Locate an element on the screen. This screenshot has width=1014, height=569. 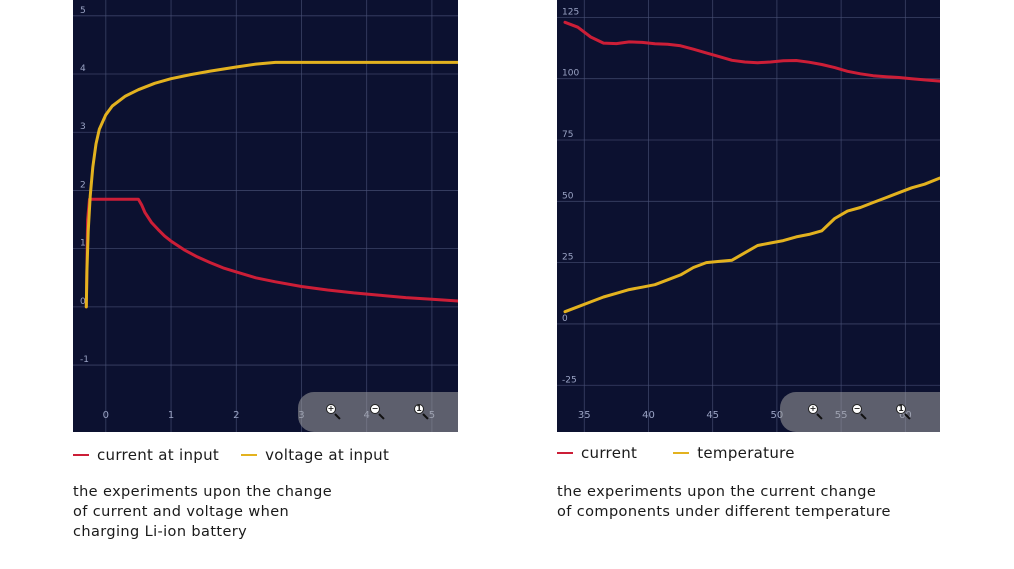
y-tick-label: 5 is located at coordinates (83, 11).